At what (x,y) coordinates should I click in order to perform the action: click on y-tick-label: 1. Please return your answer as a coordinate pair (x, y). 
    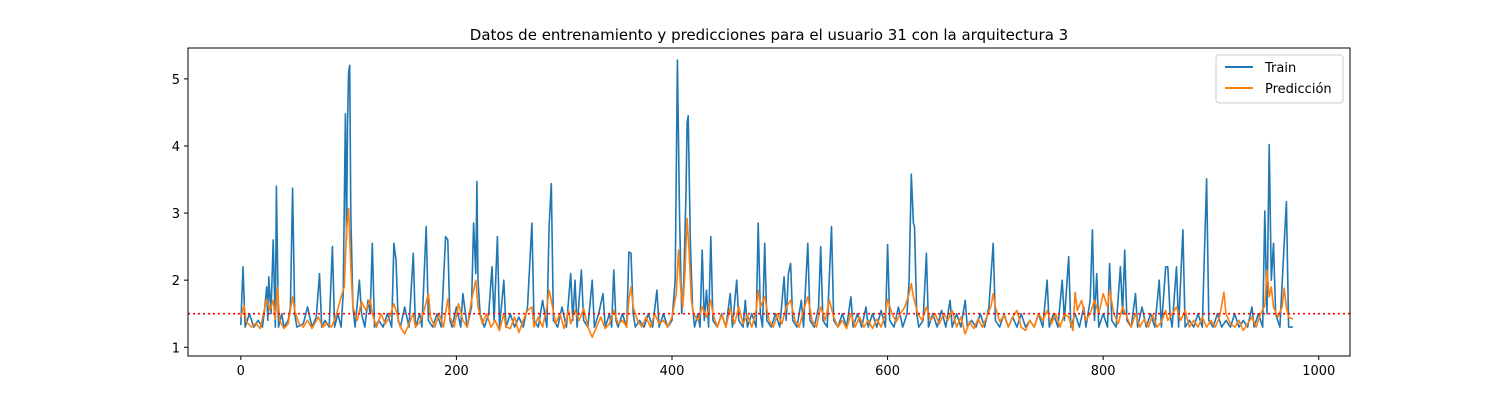
    Looking at the image, I should click on (176, 348).